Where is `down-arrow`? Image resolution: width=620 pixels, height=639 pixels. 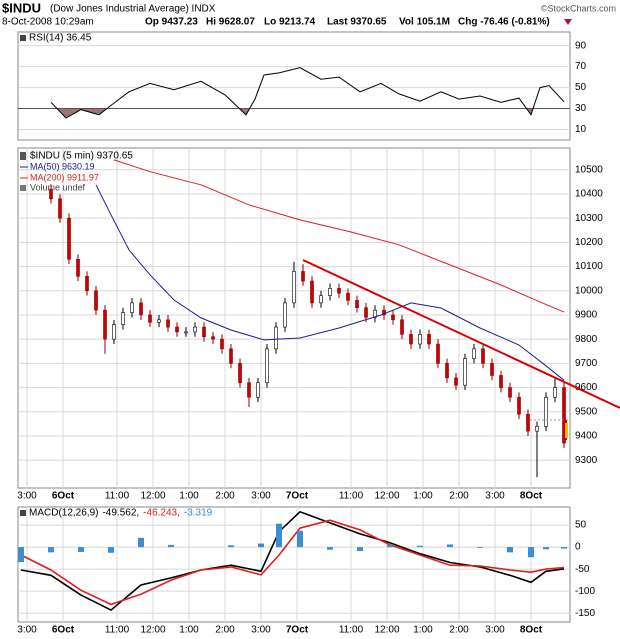
down-arrow is located at coordinates (568, 22).